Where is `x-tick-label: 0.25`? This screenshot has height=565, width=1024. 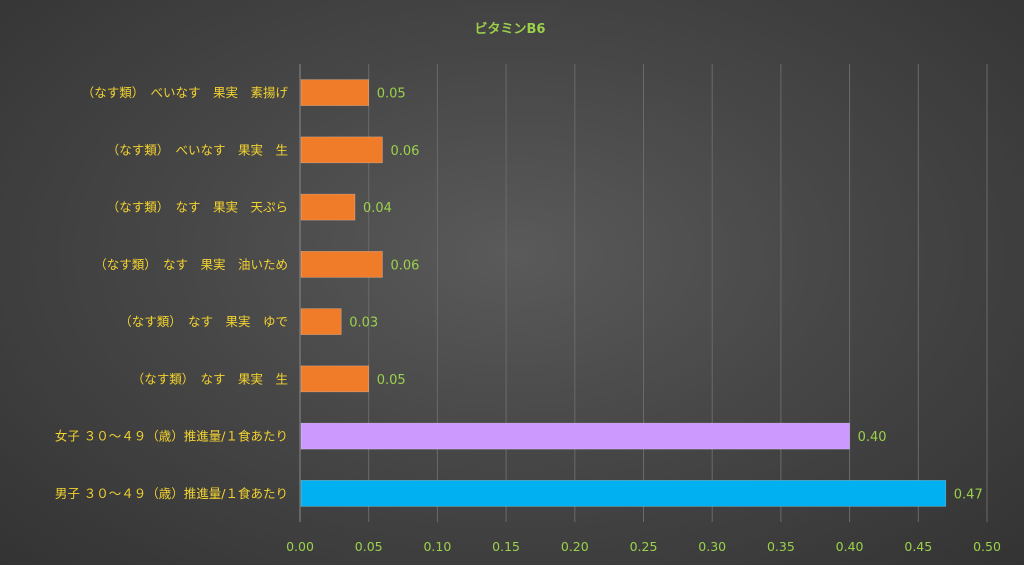
x-tick-label: 0.25 is located at coordinates (644, 546).